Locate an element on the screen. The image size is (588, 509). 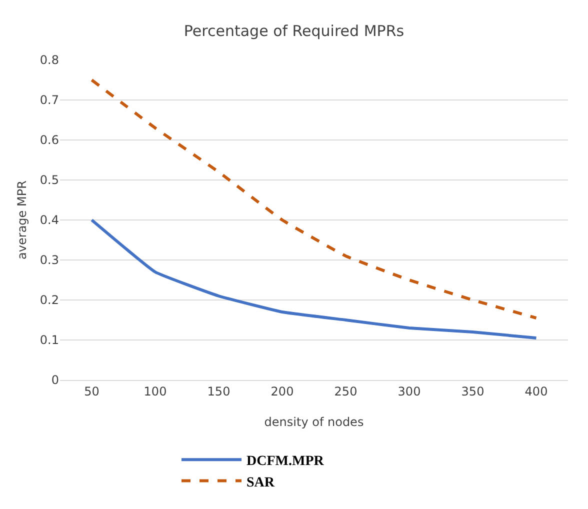
x-tick-label: 400 is located at coordinates (536, 391).